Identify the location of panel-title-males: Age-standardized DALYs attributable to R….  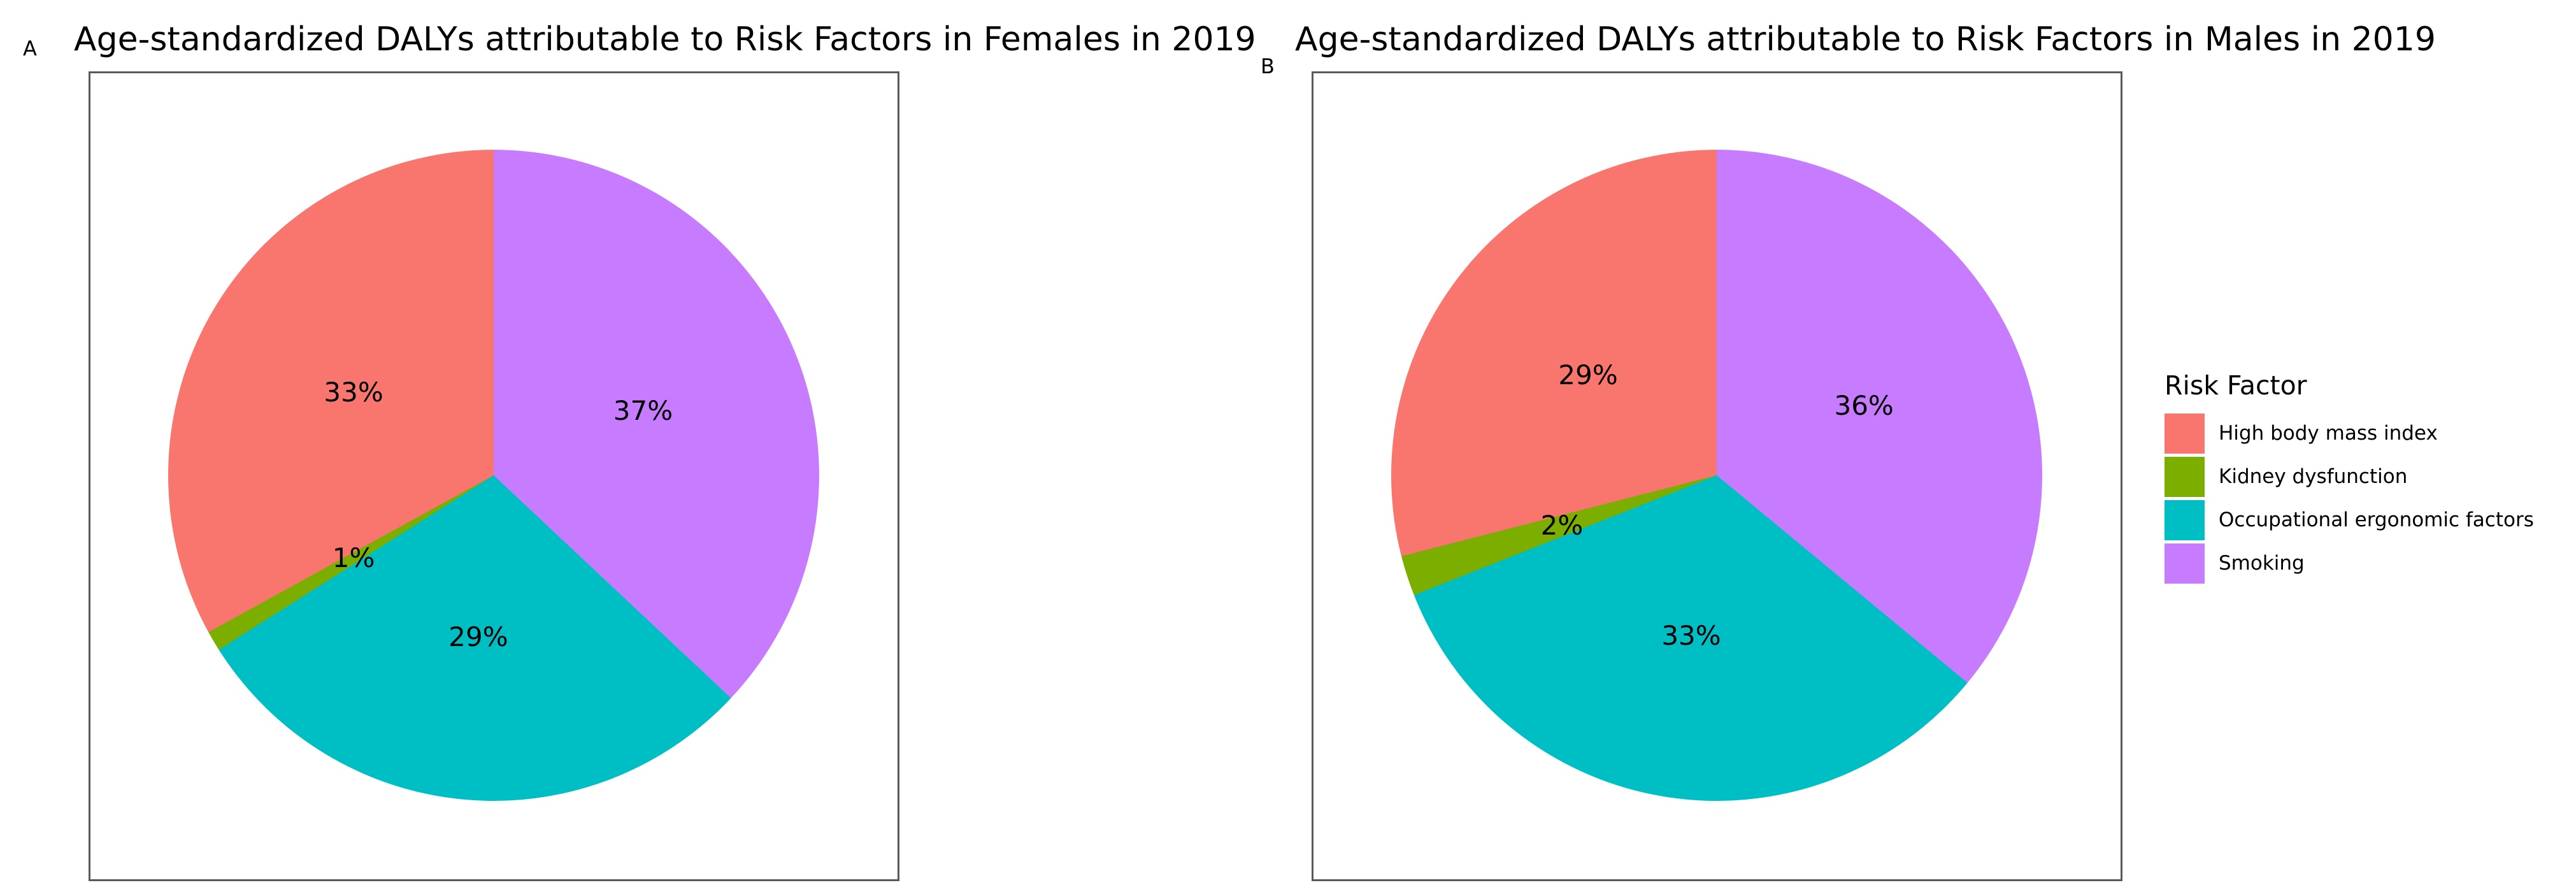
(1865, 39).